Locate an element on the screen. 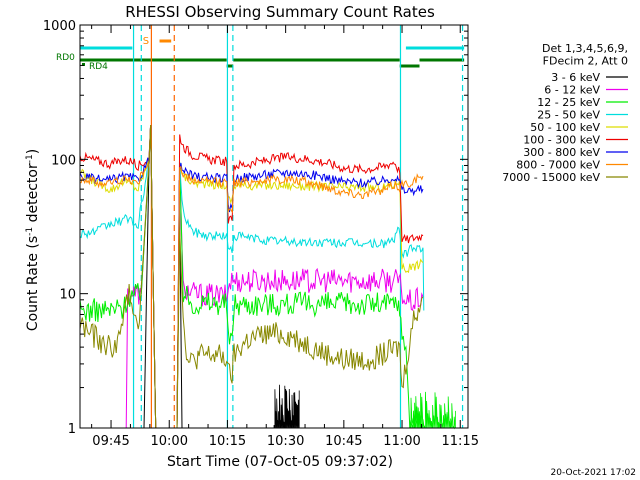  legend-entry: 7000 - 15000 keV is located at coordinates (551, 177).